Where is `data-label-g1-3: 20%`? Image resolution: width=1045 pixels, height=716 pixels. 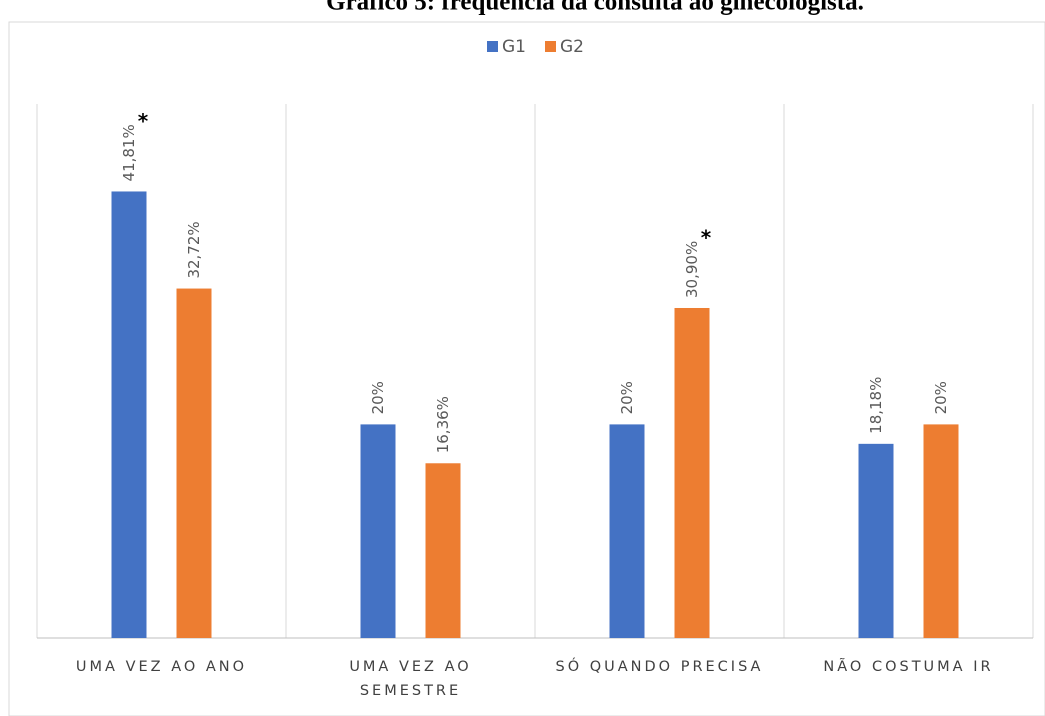 data-label-g1-3: 20% is located at coordinates (627, 397).